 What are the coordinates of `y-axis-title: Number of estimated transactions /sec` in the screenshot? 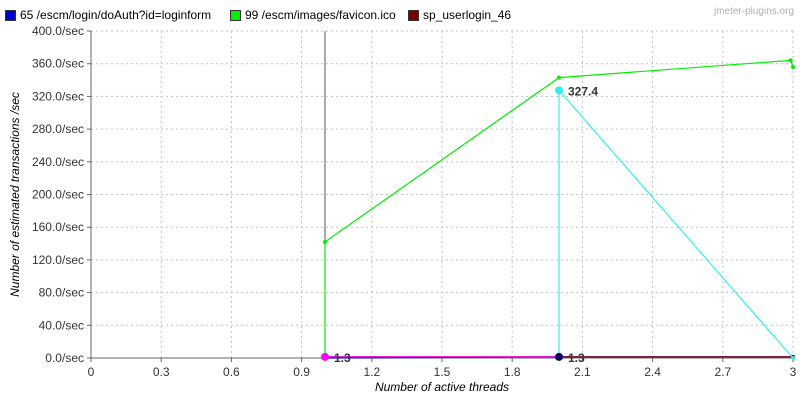 It's located at (15, 194).